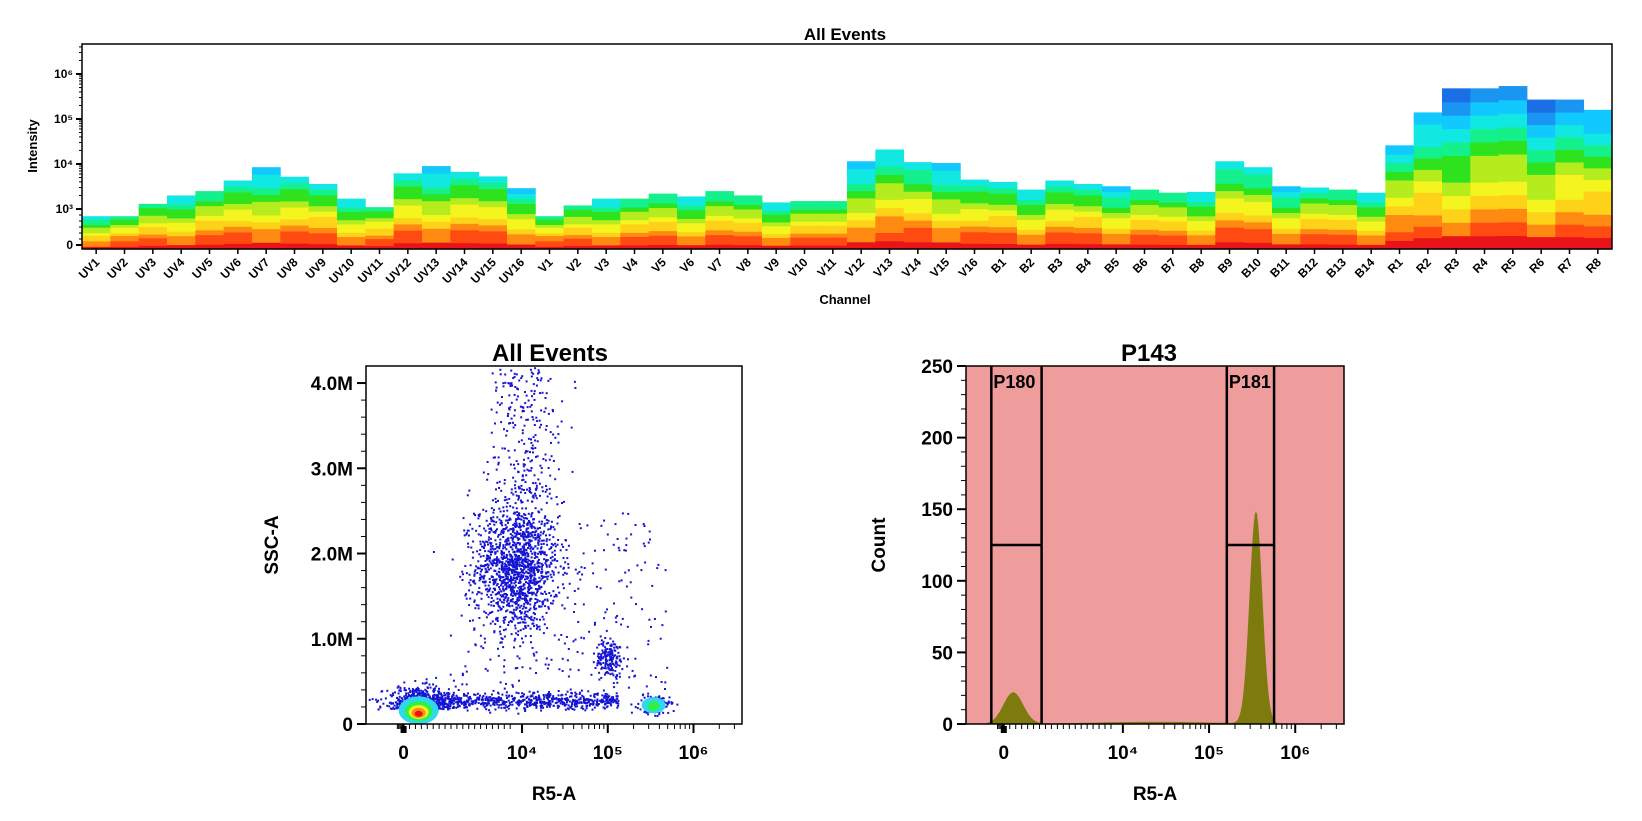 Image resolution: width=1642 pixels, height=821 pixels. I want to click on channel-label-r2: R2, so click(1423, 265).